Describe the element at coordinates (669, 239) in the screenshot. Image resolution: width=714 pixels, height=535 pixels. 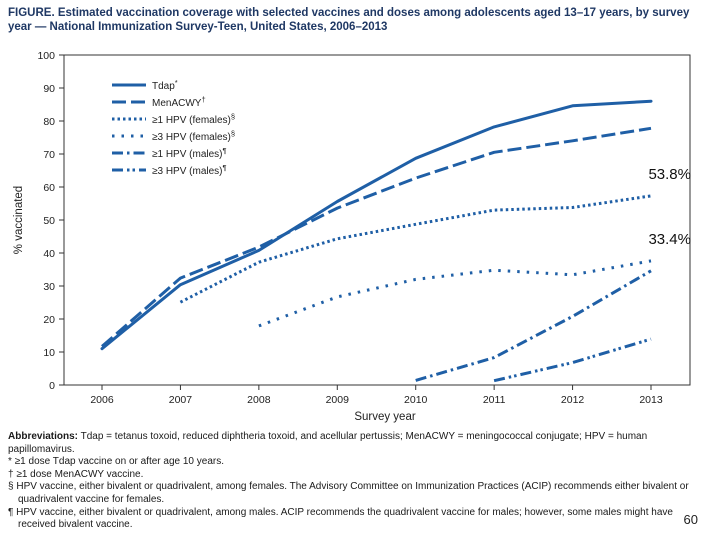
I see `annotation-label: 33.4%` at that location.